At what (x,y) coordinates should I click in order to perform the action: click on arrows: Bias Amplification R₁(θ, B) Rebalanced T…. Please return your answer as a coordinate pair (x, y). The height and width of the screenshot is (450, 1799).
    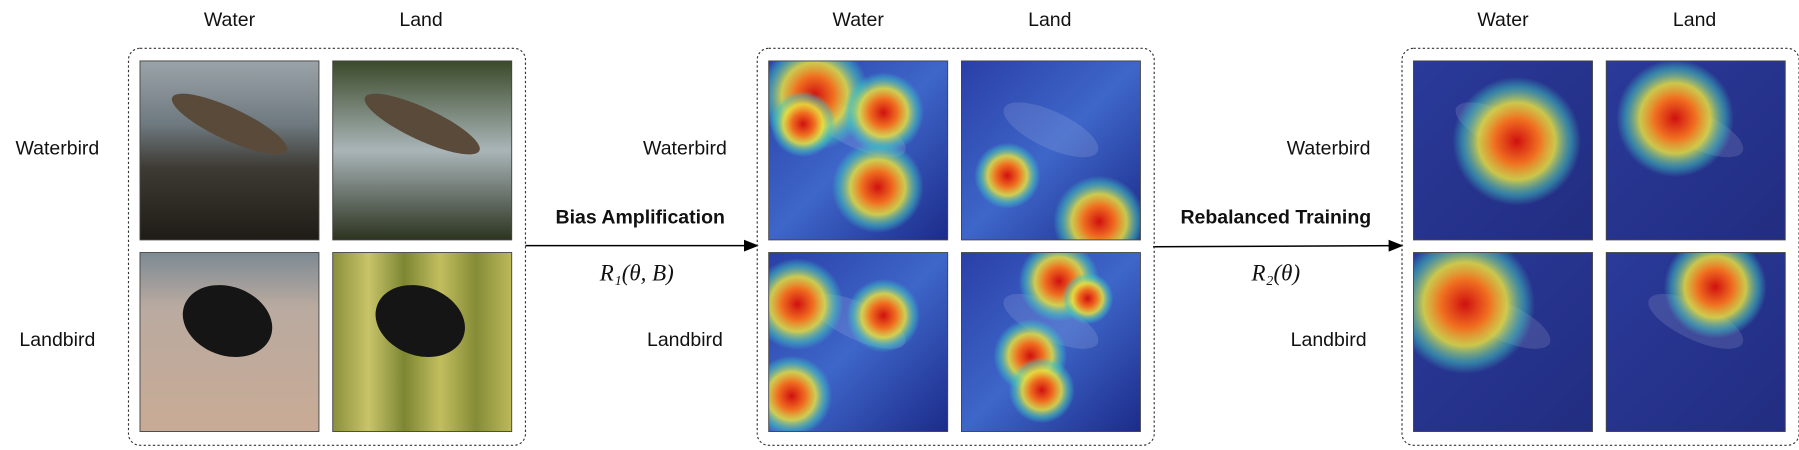
    Looking at the image, I should click on (964, 246).